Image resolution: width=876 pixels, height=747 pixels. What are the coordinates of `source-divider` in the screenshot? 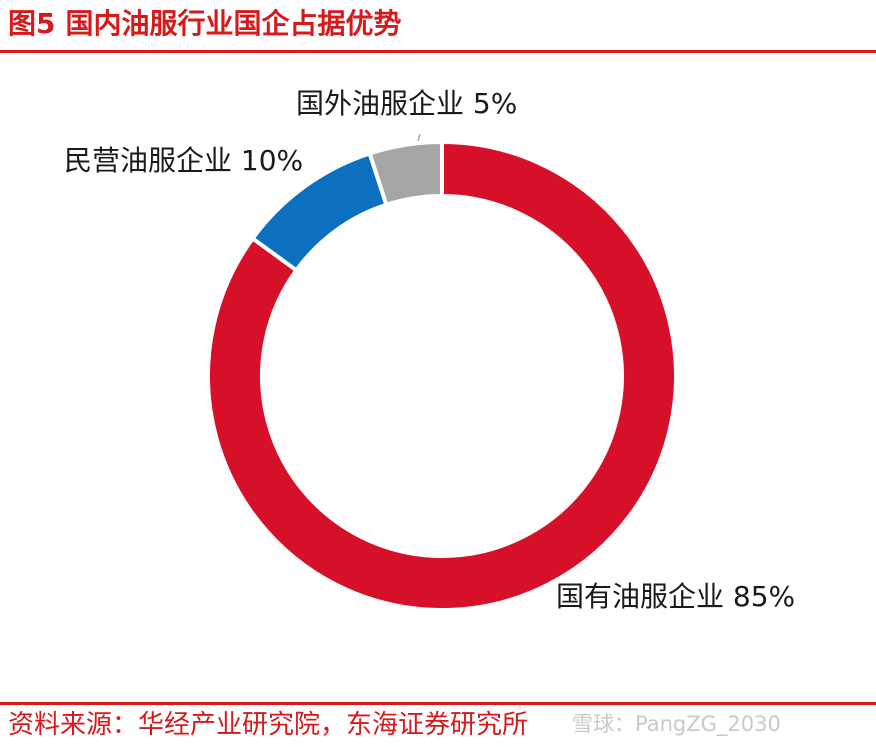 It's located at (438, 703).